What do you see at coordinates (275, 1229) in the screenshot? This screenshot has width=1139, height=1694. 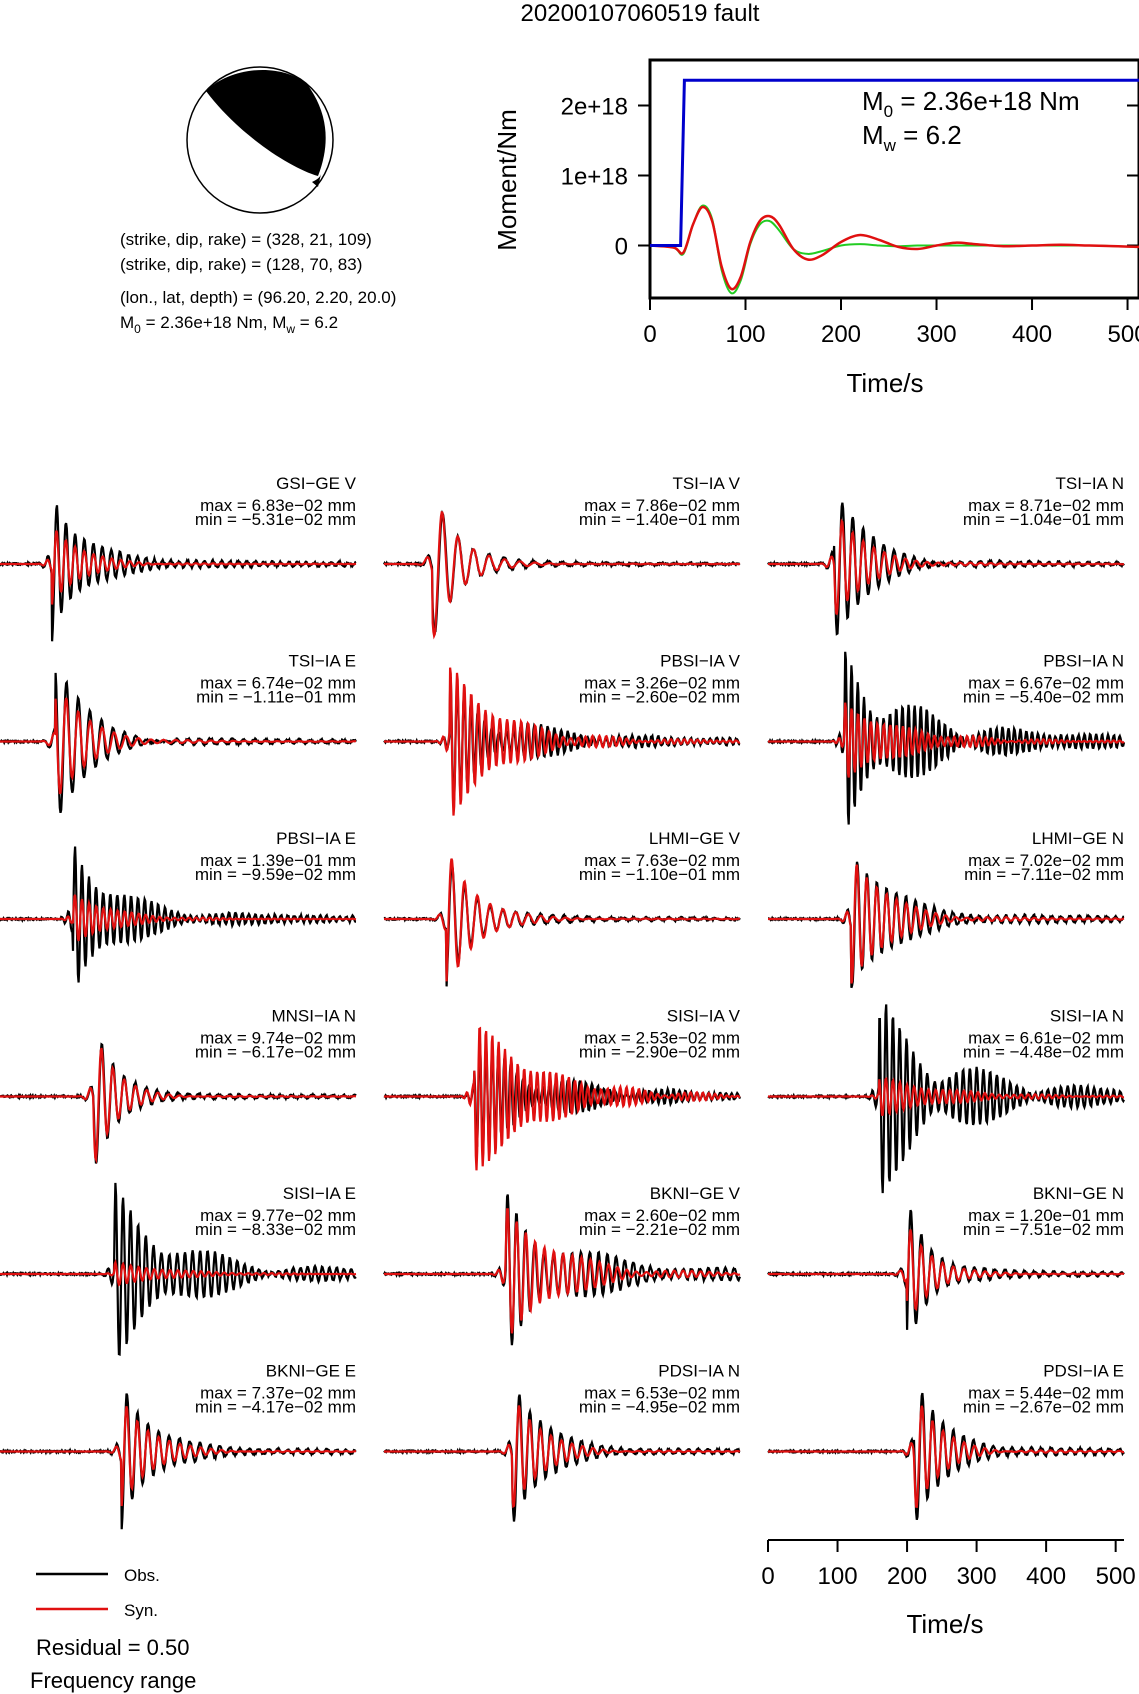 I see `station-min: min = −8.33e−02 mm` at bounding box center [275, 1229].